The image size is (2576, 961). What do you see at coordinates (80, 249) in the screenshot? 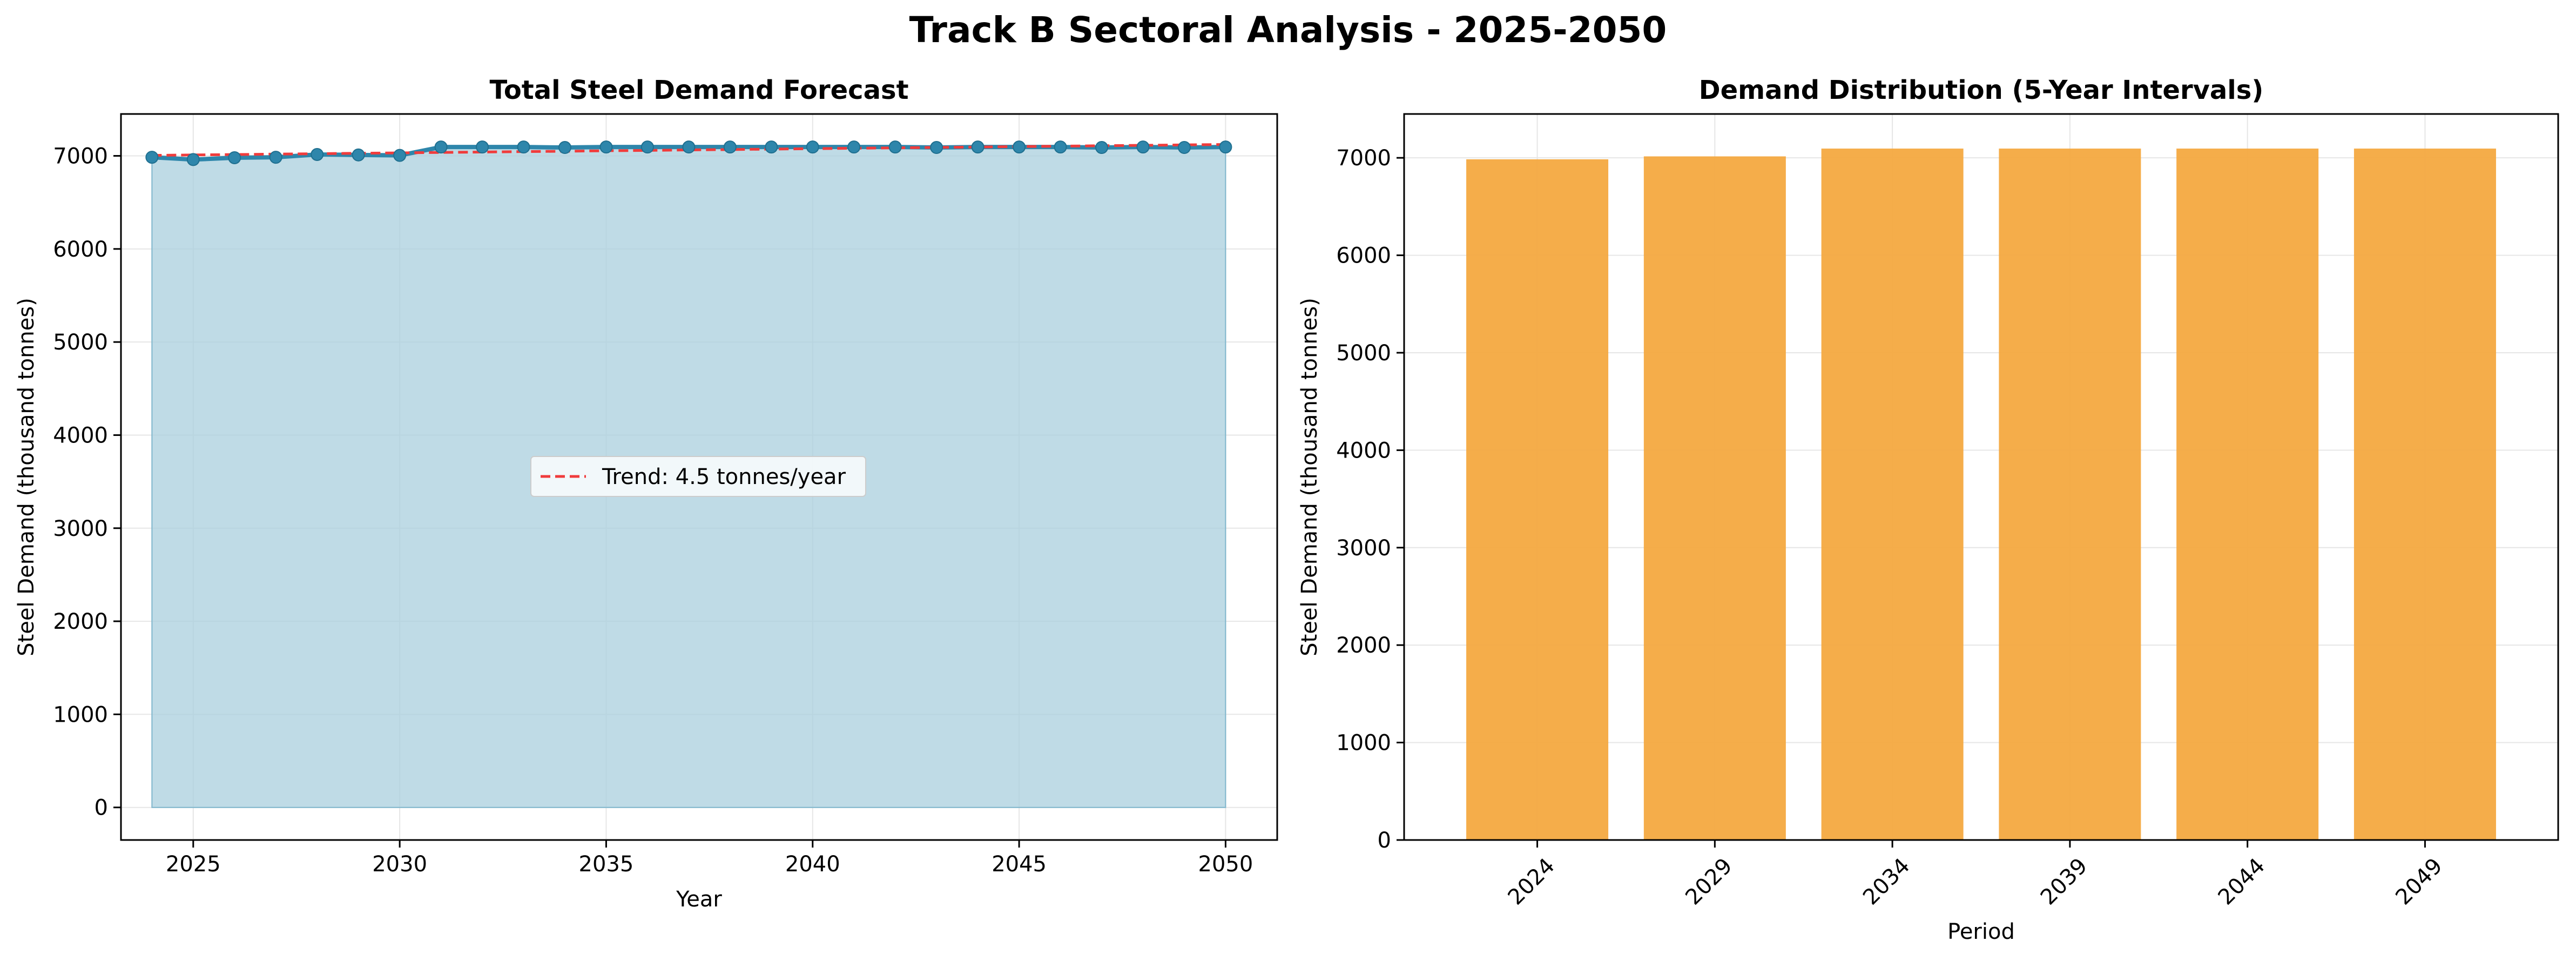
I see `left-y-tick-label: 6000` at bounding box center [80, 249].